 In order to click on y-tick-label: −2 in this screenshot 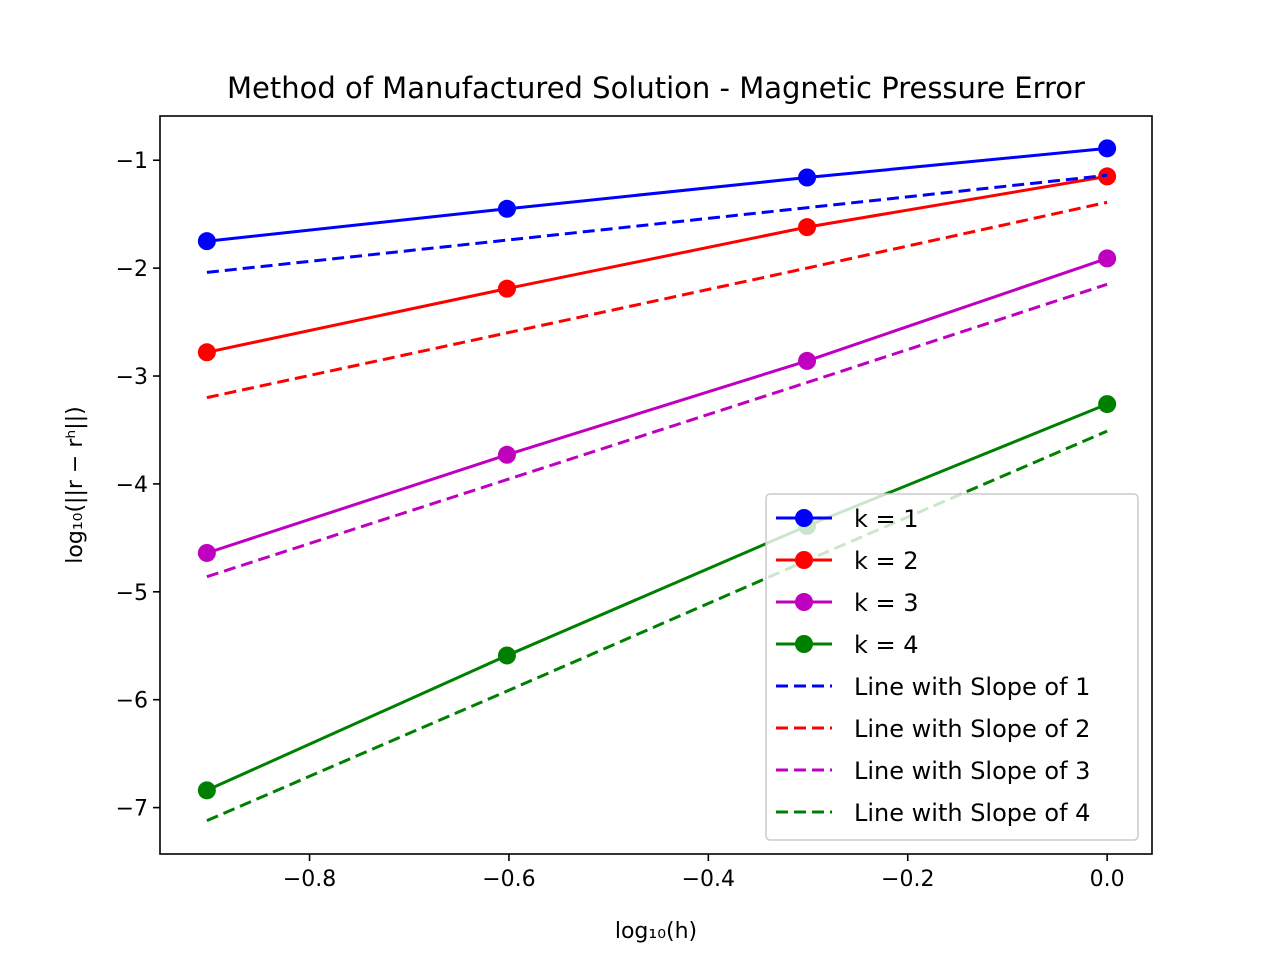, I will do `click(132, 269)`.